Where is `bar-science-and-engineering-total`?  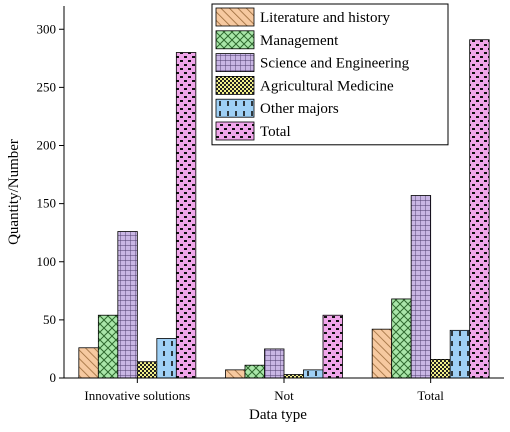
bar-science-and-engineering-total is located at coordinates (421, 287).